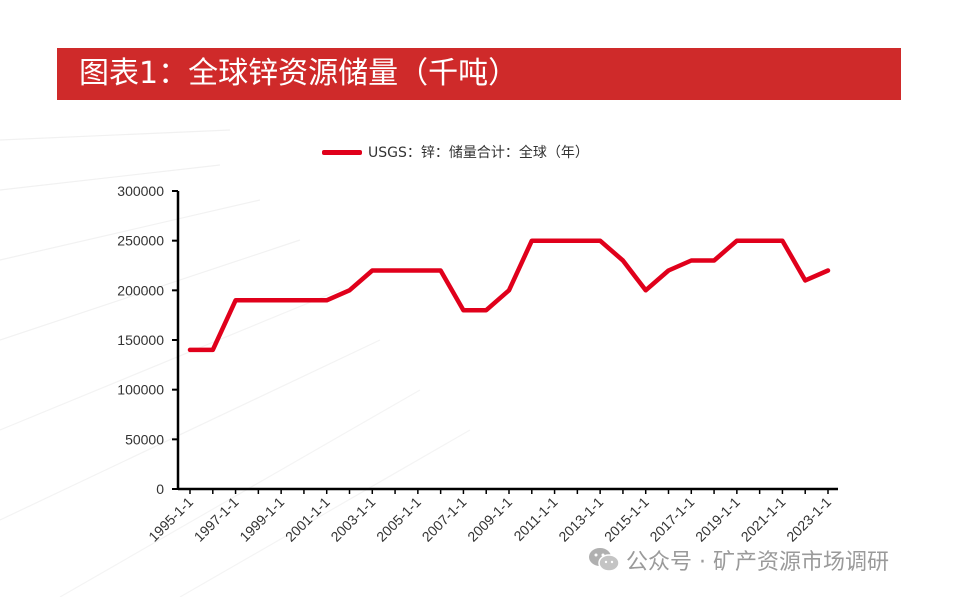 The image size is (972, 597). I want to click on chart-legend: USGS：锌：储量合计：全球（年）, so click(455, 152).